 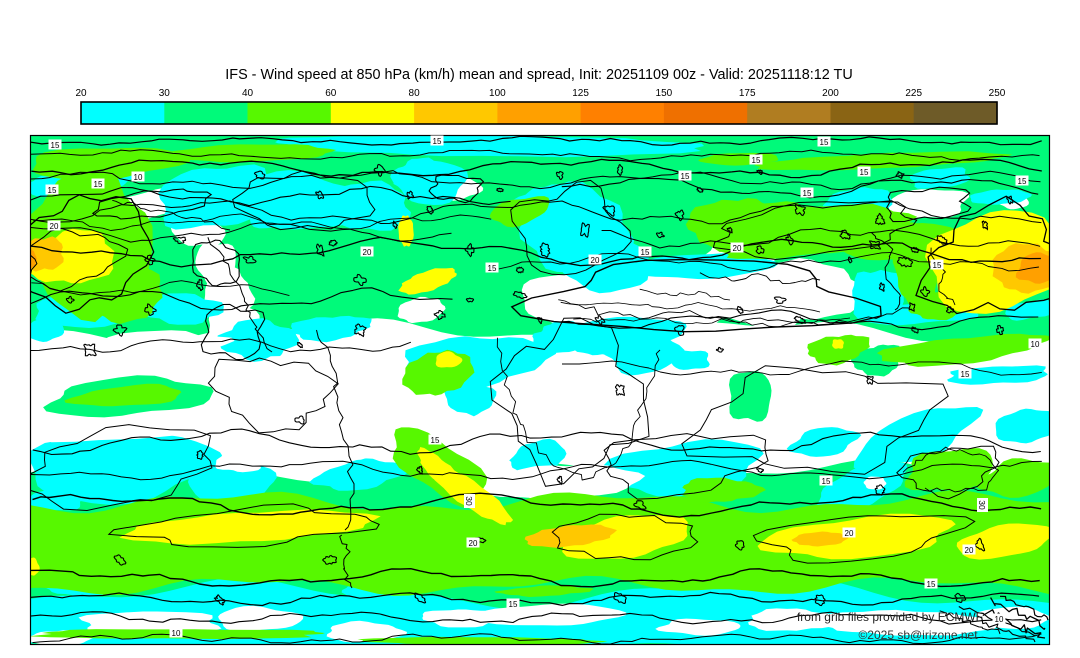 What do you see at coordinates (747, 93) in the screenshot?
I see `svg-text: 175` at bounding box center [747, 93].